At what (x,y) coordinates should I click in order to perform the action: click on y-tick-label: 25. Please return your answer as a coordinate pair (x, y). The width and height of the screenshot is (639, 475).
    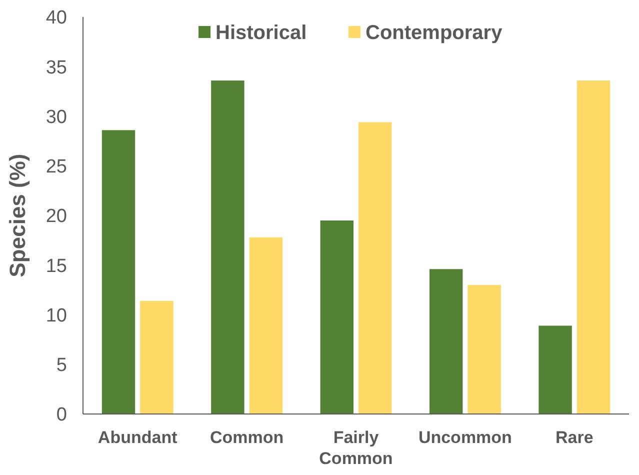
    Looking at the image, I should click on (56, 167).